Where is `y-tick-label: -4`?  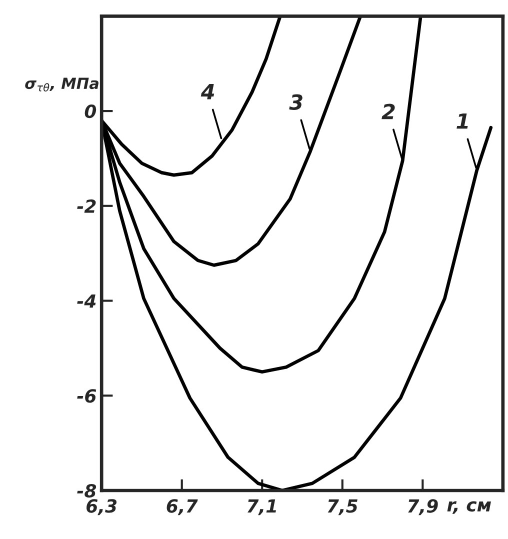
y-tick-label: -4 is located at coordinates (86, 301).